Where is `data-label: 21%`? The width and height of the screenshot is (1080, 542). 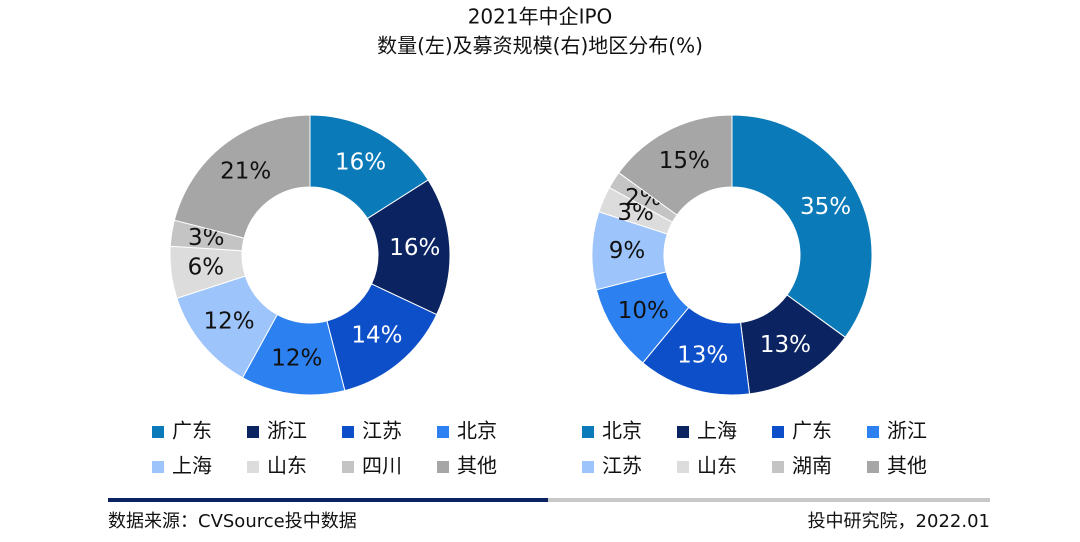
data-label: 21% is located at coordinates (245, 172).